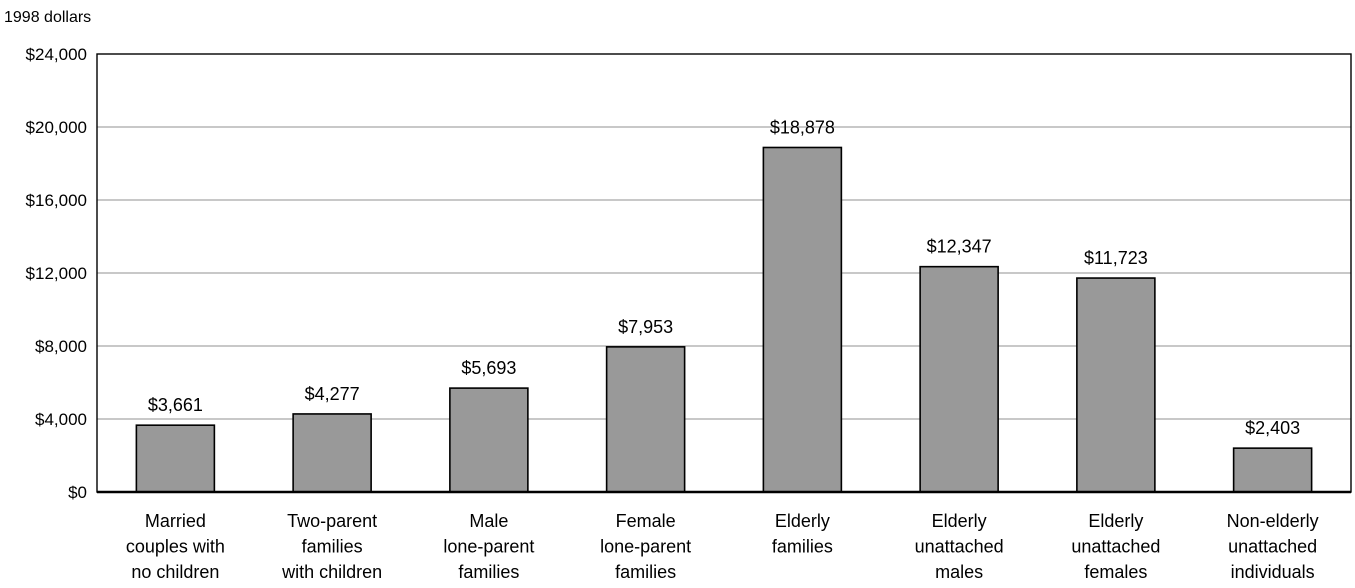  I want to click on x-category-label: Non-elderly unattached individuals, so click(1273, 546).